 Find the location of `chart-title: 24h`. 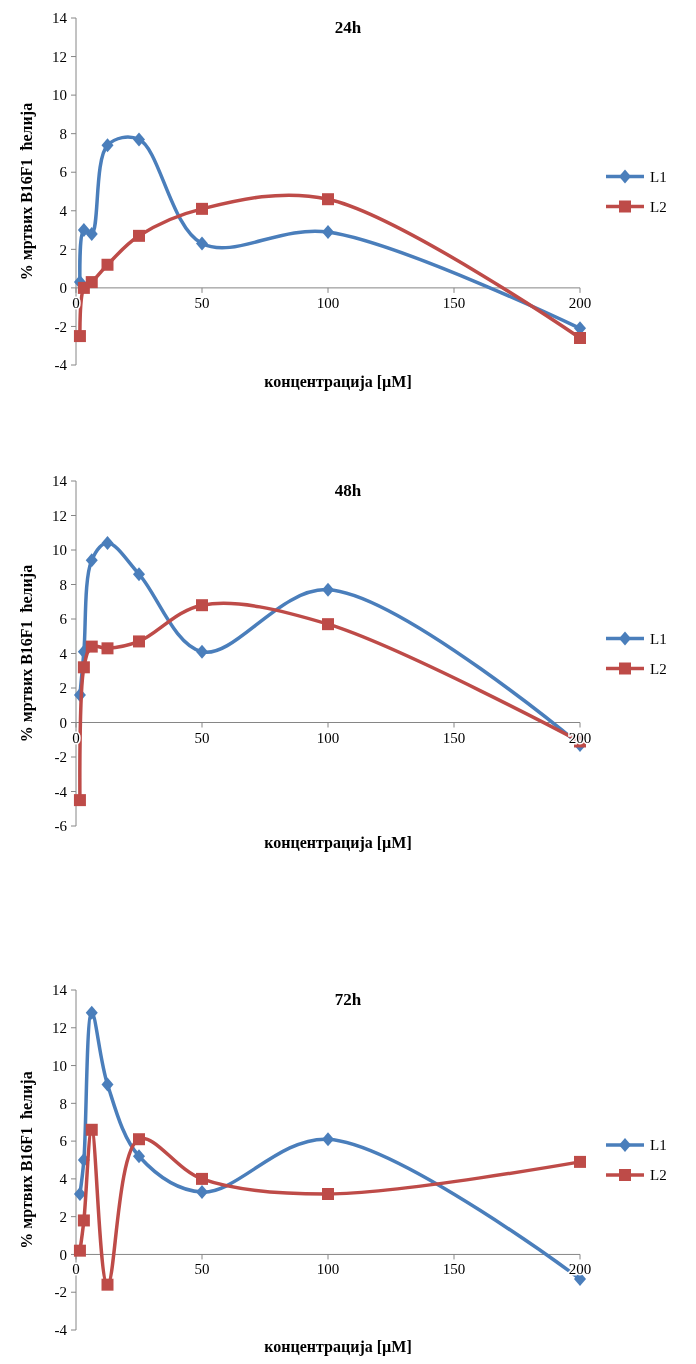

chart-title: 24h is located at coordinates (348, 27).